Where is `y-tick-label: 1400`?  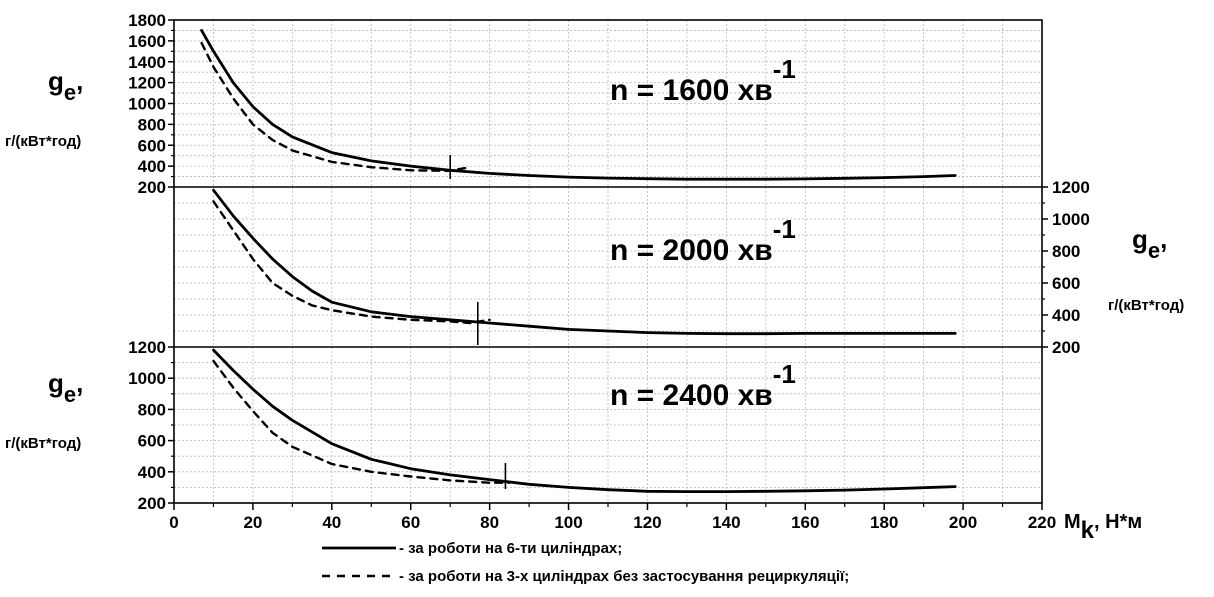 y-tick-label: 1400 is located at coordinates (147, 62).